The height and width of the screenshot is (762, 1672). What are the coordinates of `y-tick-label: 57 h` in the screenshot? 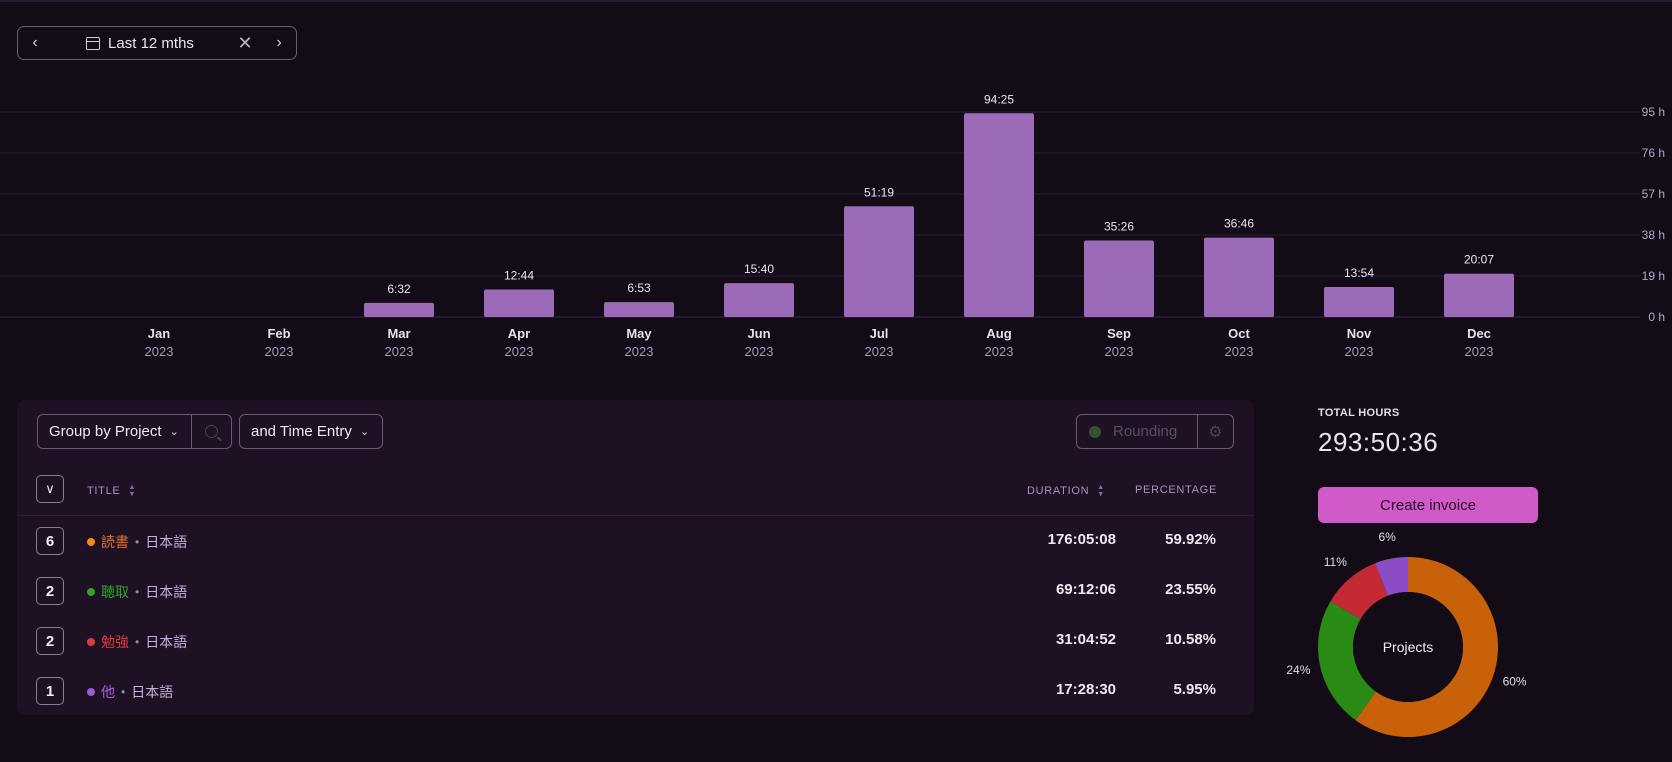 It's located at (1653, 194).